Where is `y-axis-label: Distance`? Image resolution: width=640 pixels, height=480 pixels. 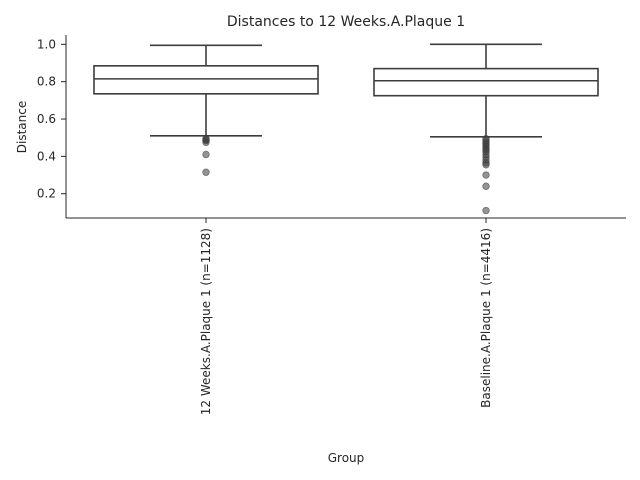
y-axis-label: Distance is located at coordinates (22, 127).